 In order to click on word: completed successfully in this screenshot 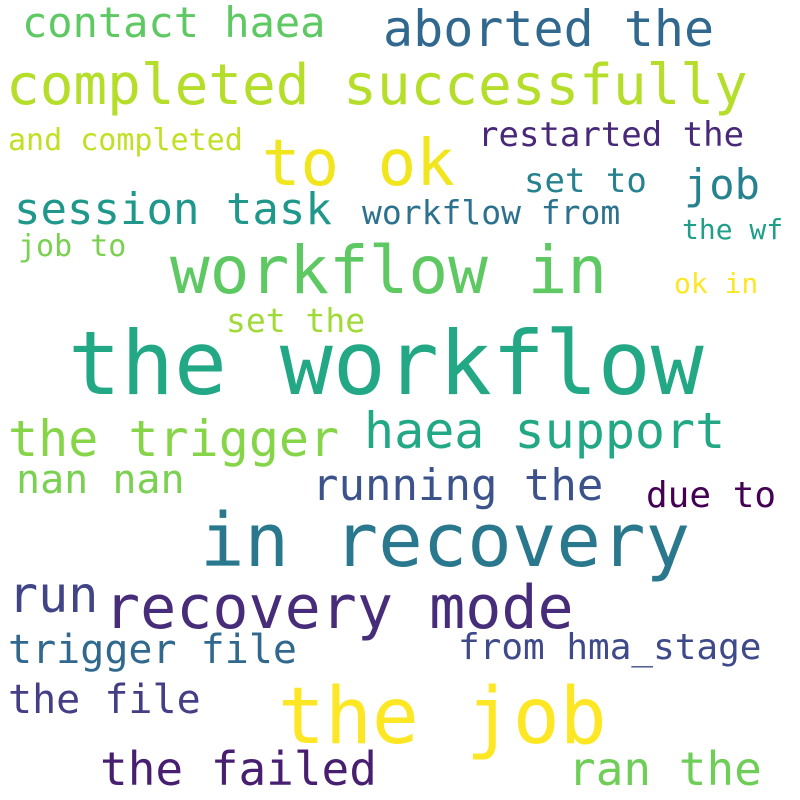, I will do `click(377, 85)`.